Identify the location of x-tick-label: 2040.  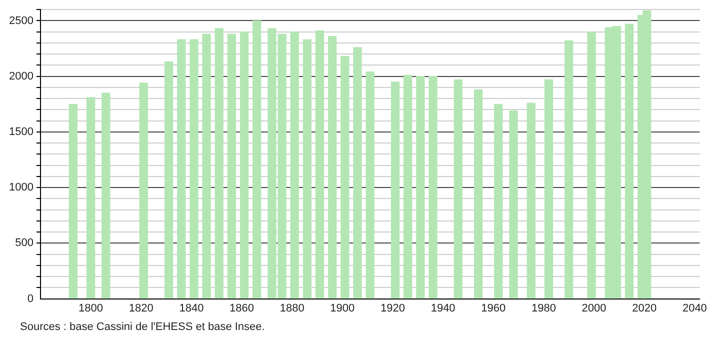
(694, 308).